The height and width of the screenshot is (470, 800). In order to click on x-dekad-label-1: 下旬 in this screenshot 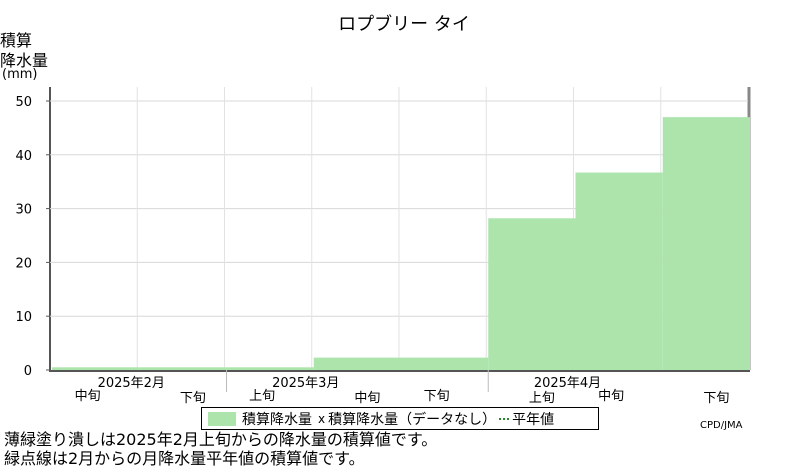, I will do `click(193, 398)`.